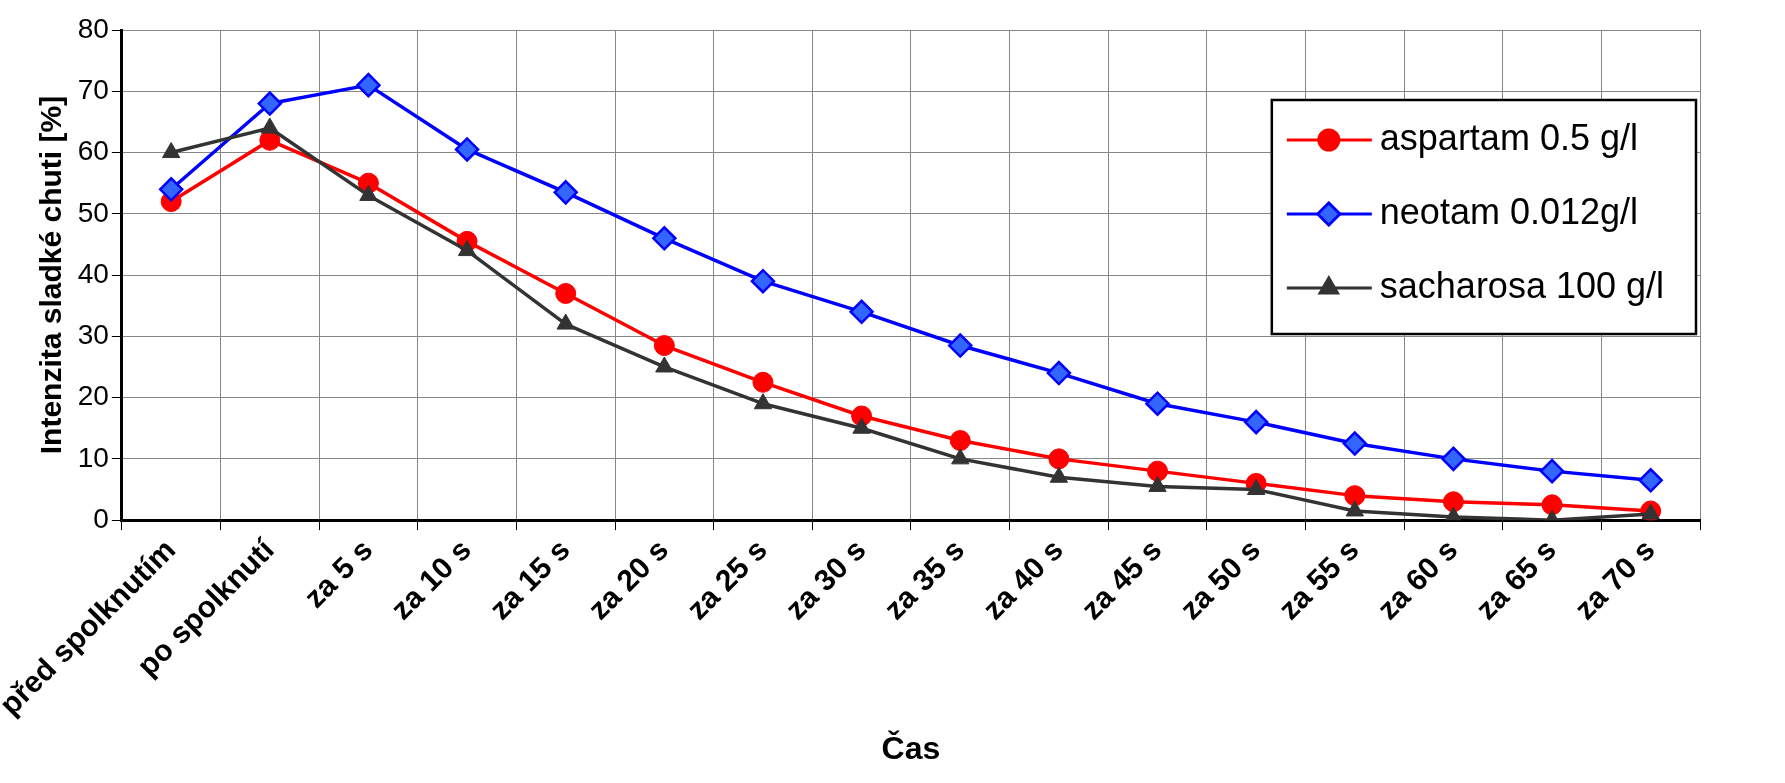 The width and height of the screenshot is (1785, 783). What do you see at coordinates (93, 457) in the screenshot?
I see `y-tick-label: 10` at bounding box center [93, 457].